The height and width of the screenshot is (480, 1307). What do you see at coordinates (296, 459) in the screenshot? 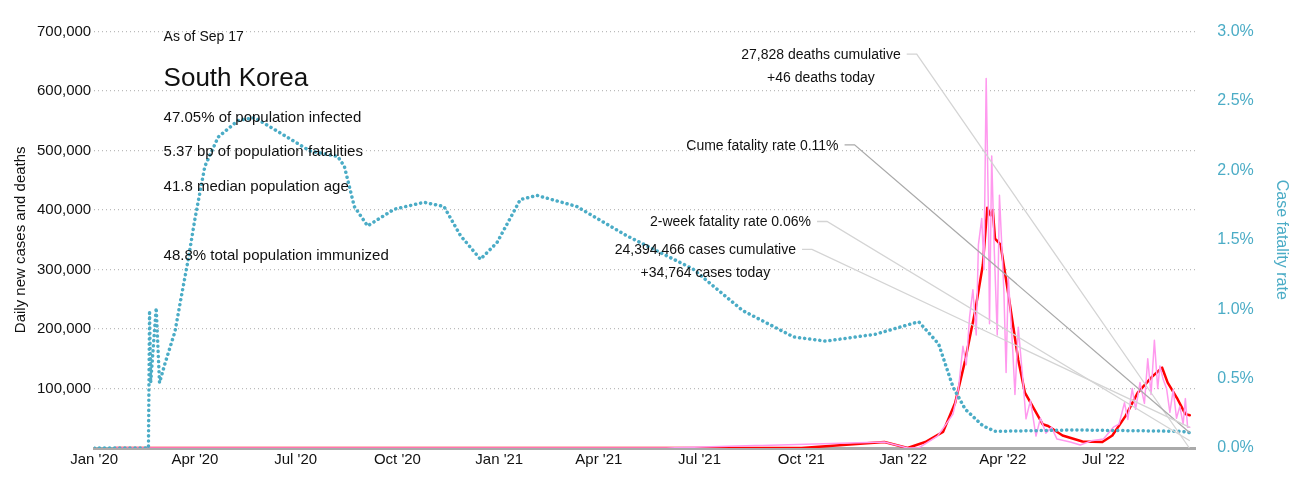
I see `x-tick-label: Jul '20` at bounding box center [296, 459].